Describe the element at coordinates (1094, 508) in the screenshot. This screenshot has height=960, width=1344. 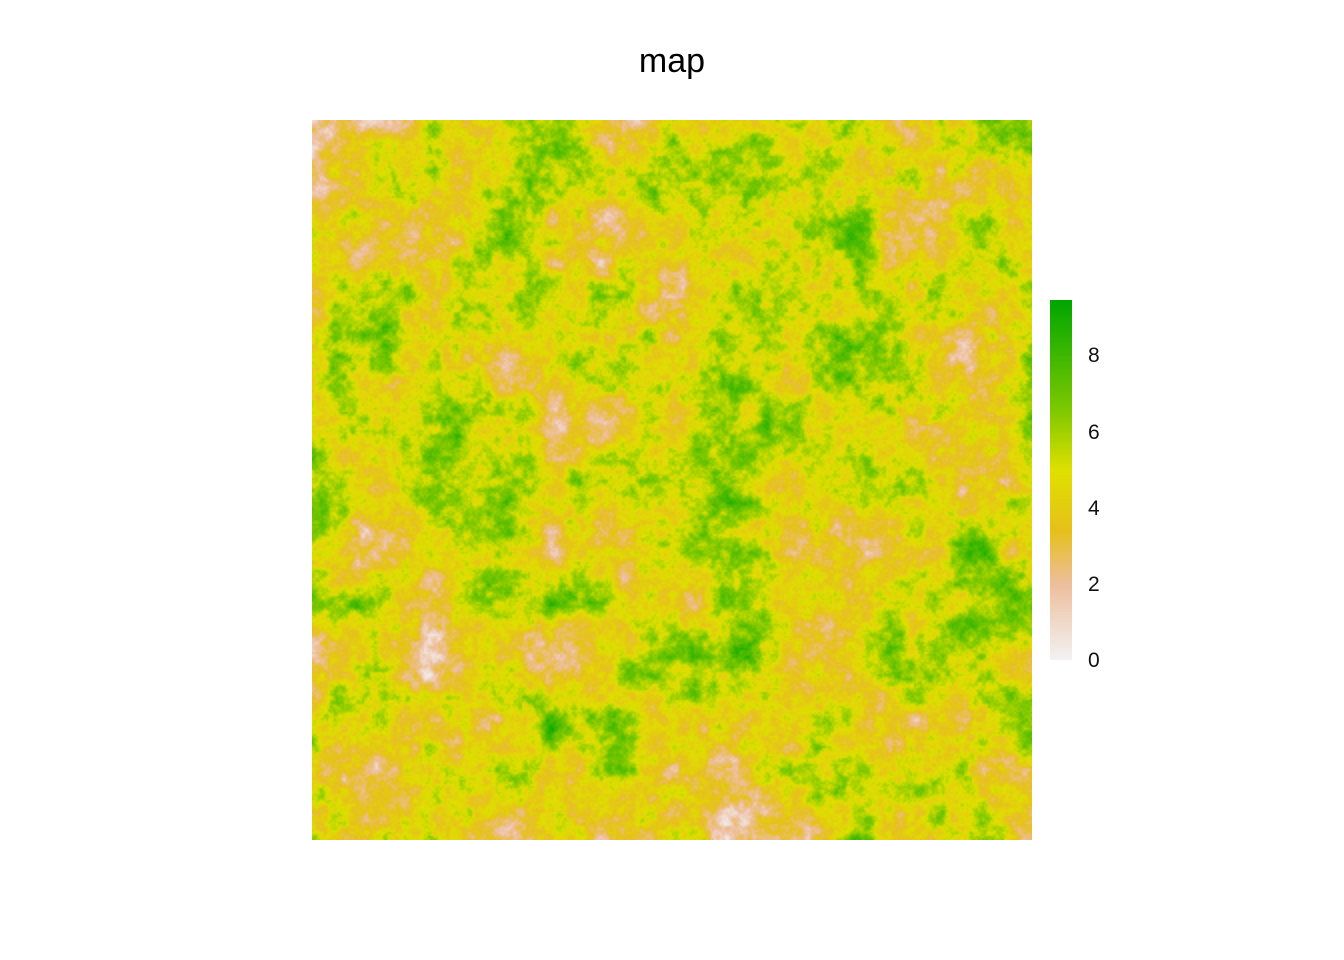
I see `legend-tick-label: 4` at that location.